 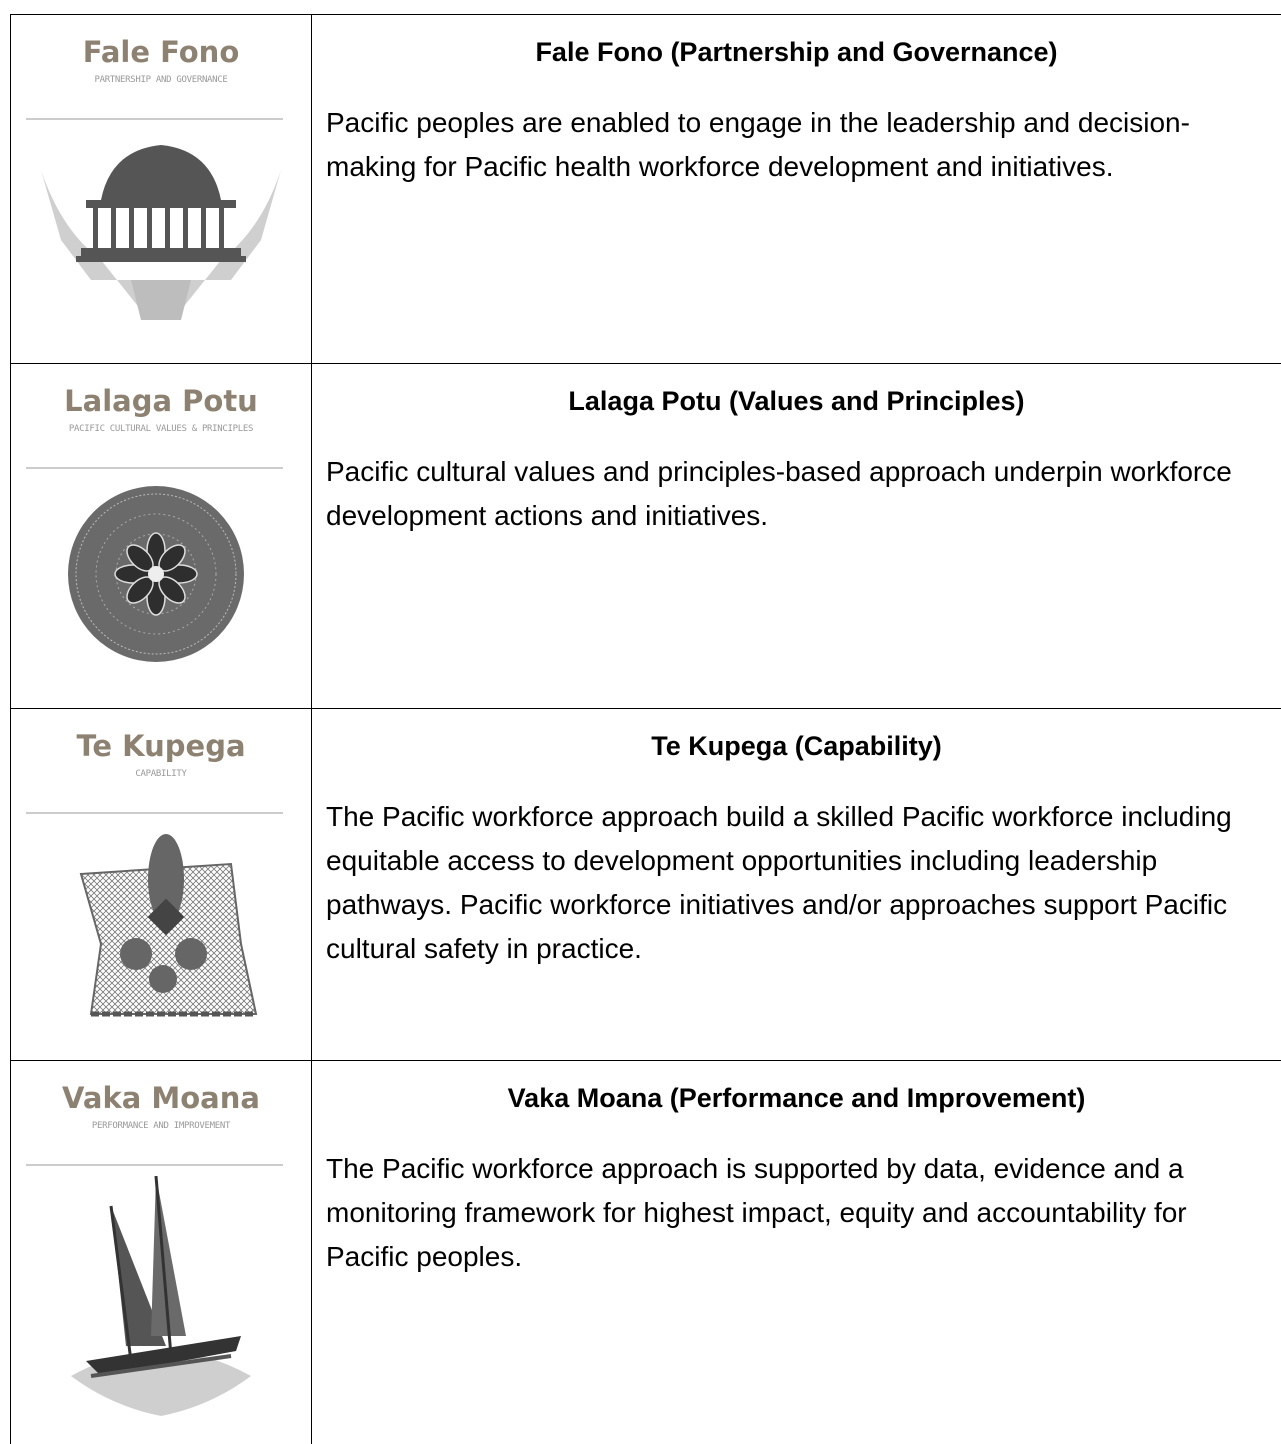 What do you see at coordinates (161, 1296) in the screenshot?
I see `canoe-icon` at bounding box center [161, 1296].